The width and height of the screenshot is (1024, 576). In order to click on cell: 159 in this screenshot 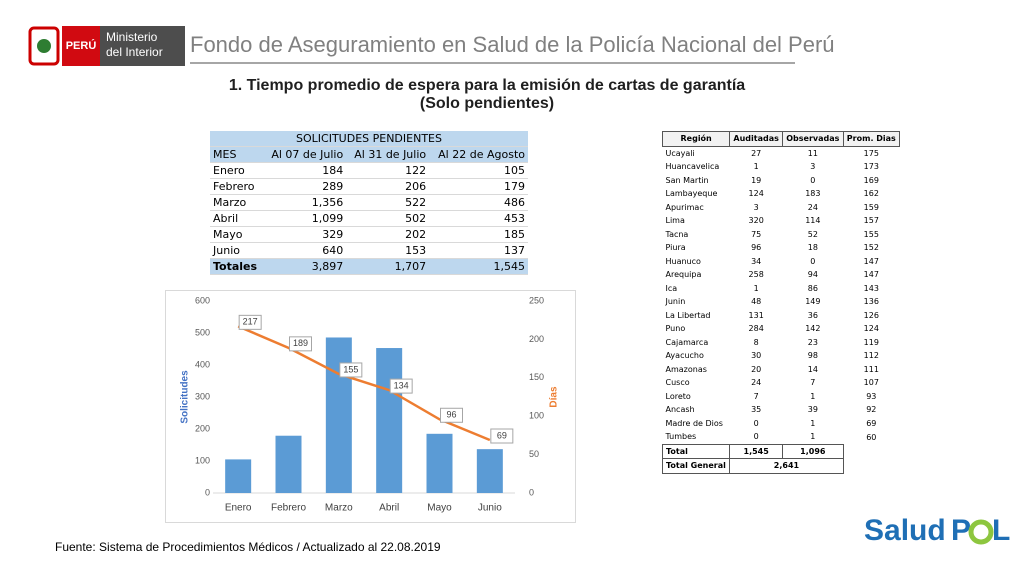, I will do `click(871, 207)`.